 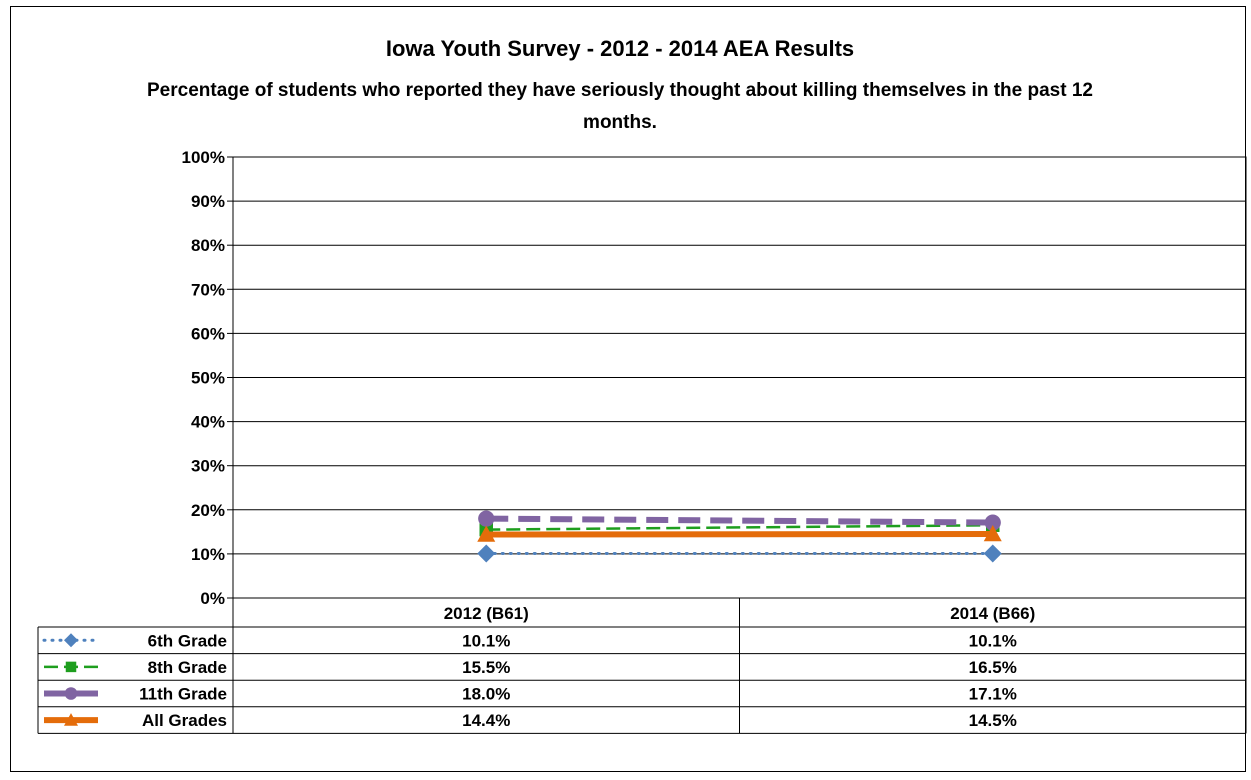 What do you see at coordinates (486, 720) in the screenshot?
I see `data-label: 14.4%` at bounding box center [486, 720].